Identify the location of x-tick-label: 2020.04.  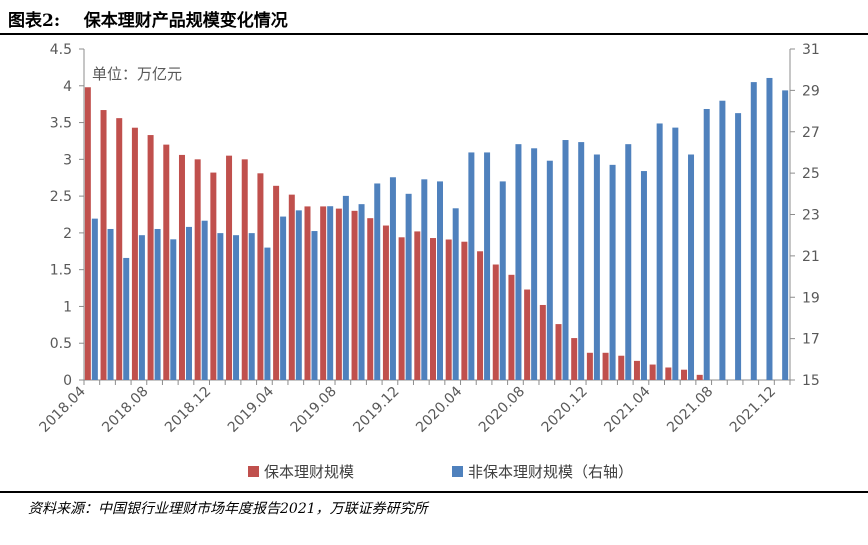
(439, 409).